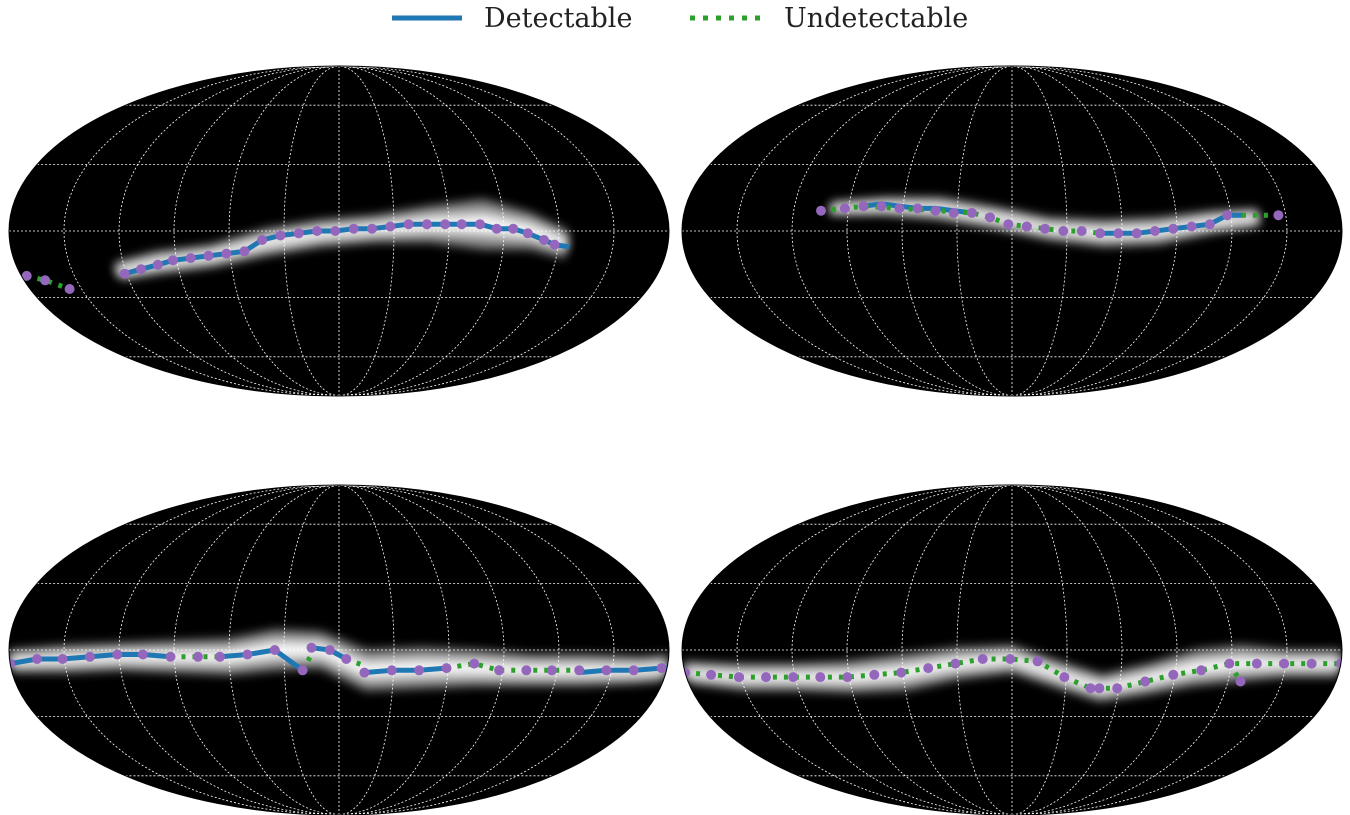 The height and width of the screenshot is (815, 1350). What do you see at coordinates (876, 18) in the screenshot?
I see `legend-undetectable-label: Undetectable` at bounding box center [876, 18].